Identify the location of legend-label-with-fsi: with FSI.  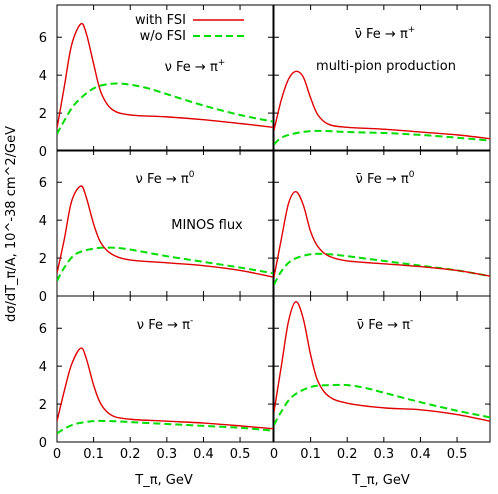
(160, 20).